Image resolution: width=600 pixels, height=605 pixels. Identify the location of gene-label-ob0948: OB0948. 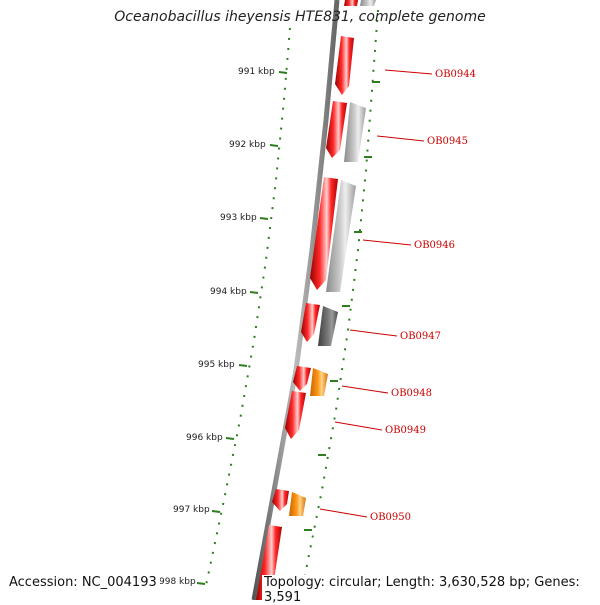
(411, 393).